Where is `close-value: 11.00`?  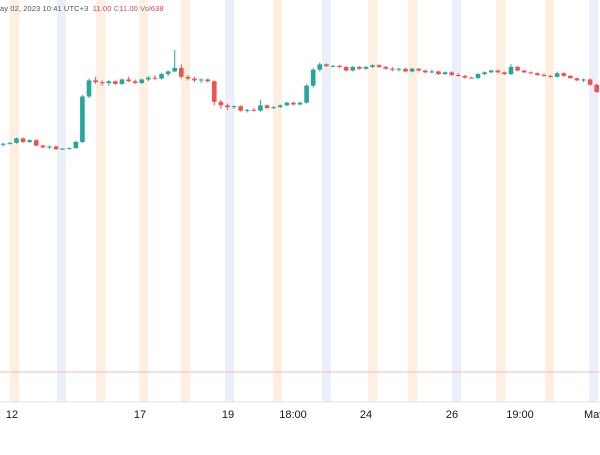
close-value: 11.00 is located at coordinates (128, 8).